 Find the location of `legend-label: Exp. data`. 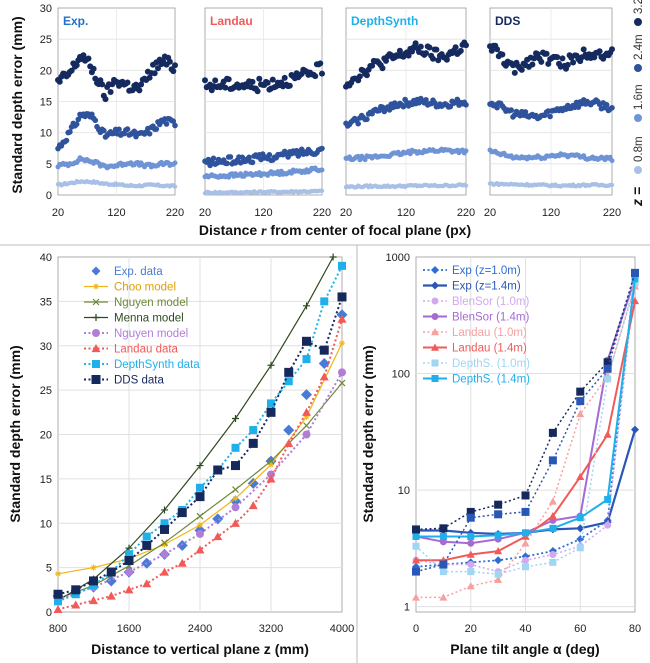

legend-label: Exp. data is located at coordinates (138, 272).